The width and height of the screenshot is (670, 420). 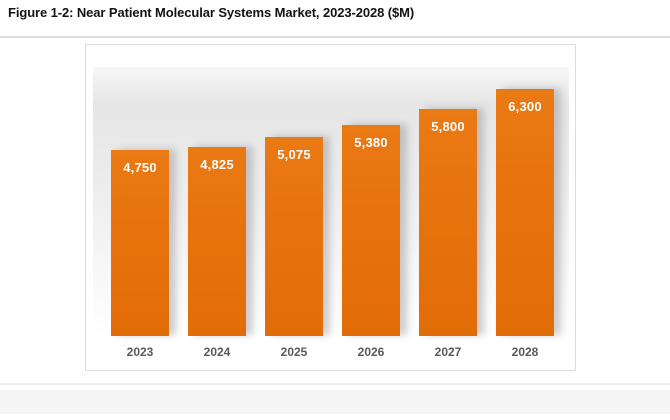 I want to click on x-tick-2023: 2023, so click(x=140, y=352).